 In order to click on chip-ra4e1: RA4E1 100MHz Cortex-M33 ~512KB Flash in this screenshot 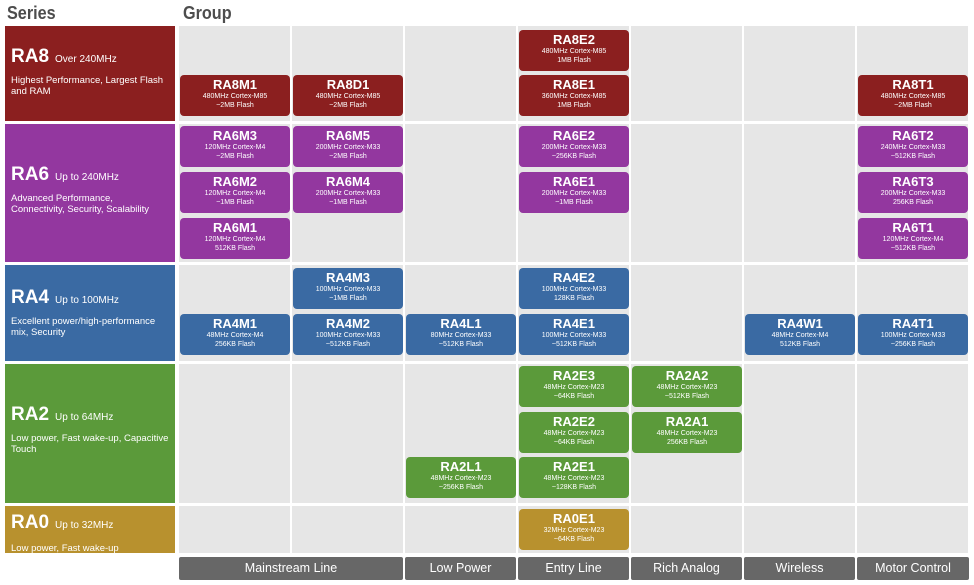, I will do `click(574, 334)`.